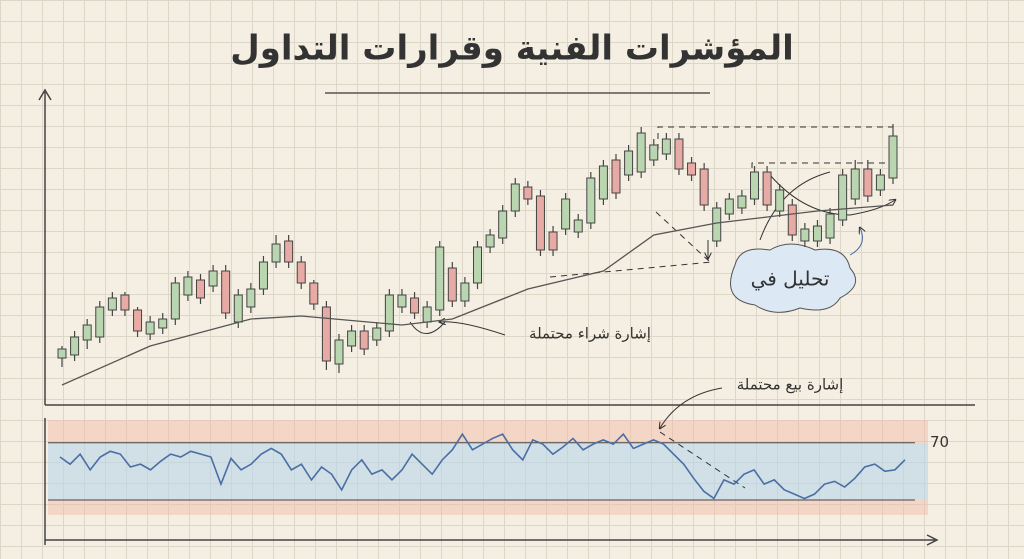 Image resolution: width=1024 pixels, height=559 pixels. Describe the element at coordinates (488, 471) in the screenshot. I see `neutral-zone` at that location.